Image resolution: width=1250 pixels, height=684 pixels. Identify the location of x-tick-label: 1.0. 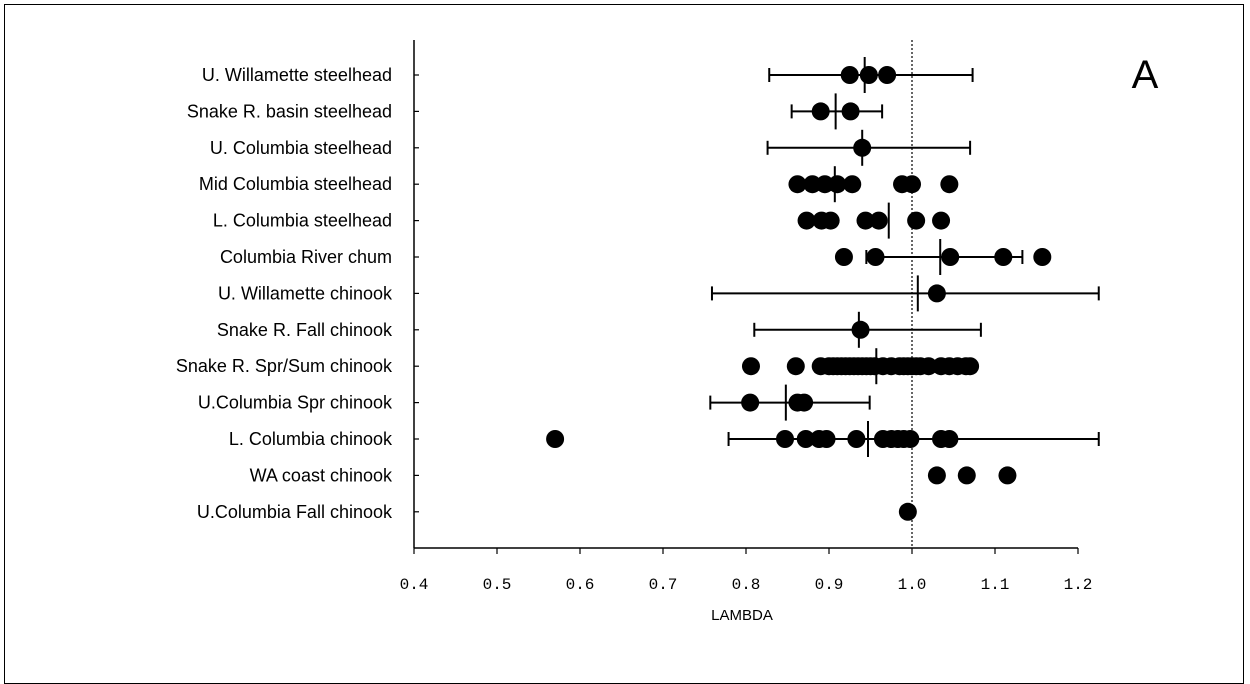
(912, 585).